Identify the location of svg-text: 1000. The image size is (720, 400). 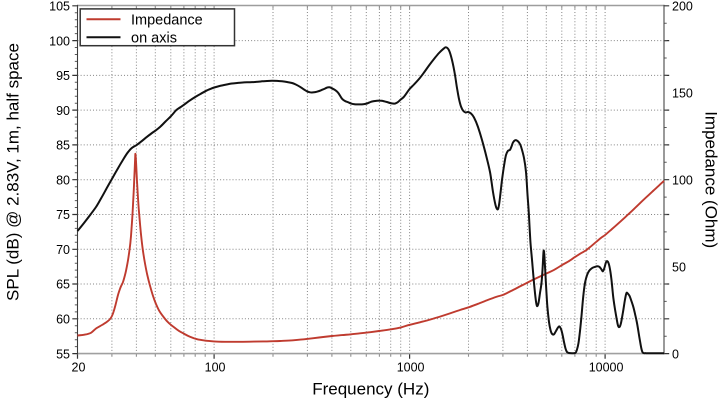
(411, 367).